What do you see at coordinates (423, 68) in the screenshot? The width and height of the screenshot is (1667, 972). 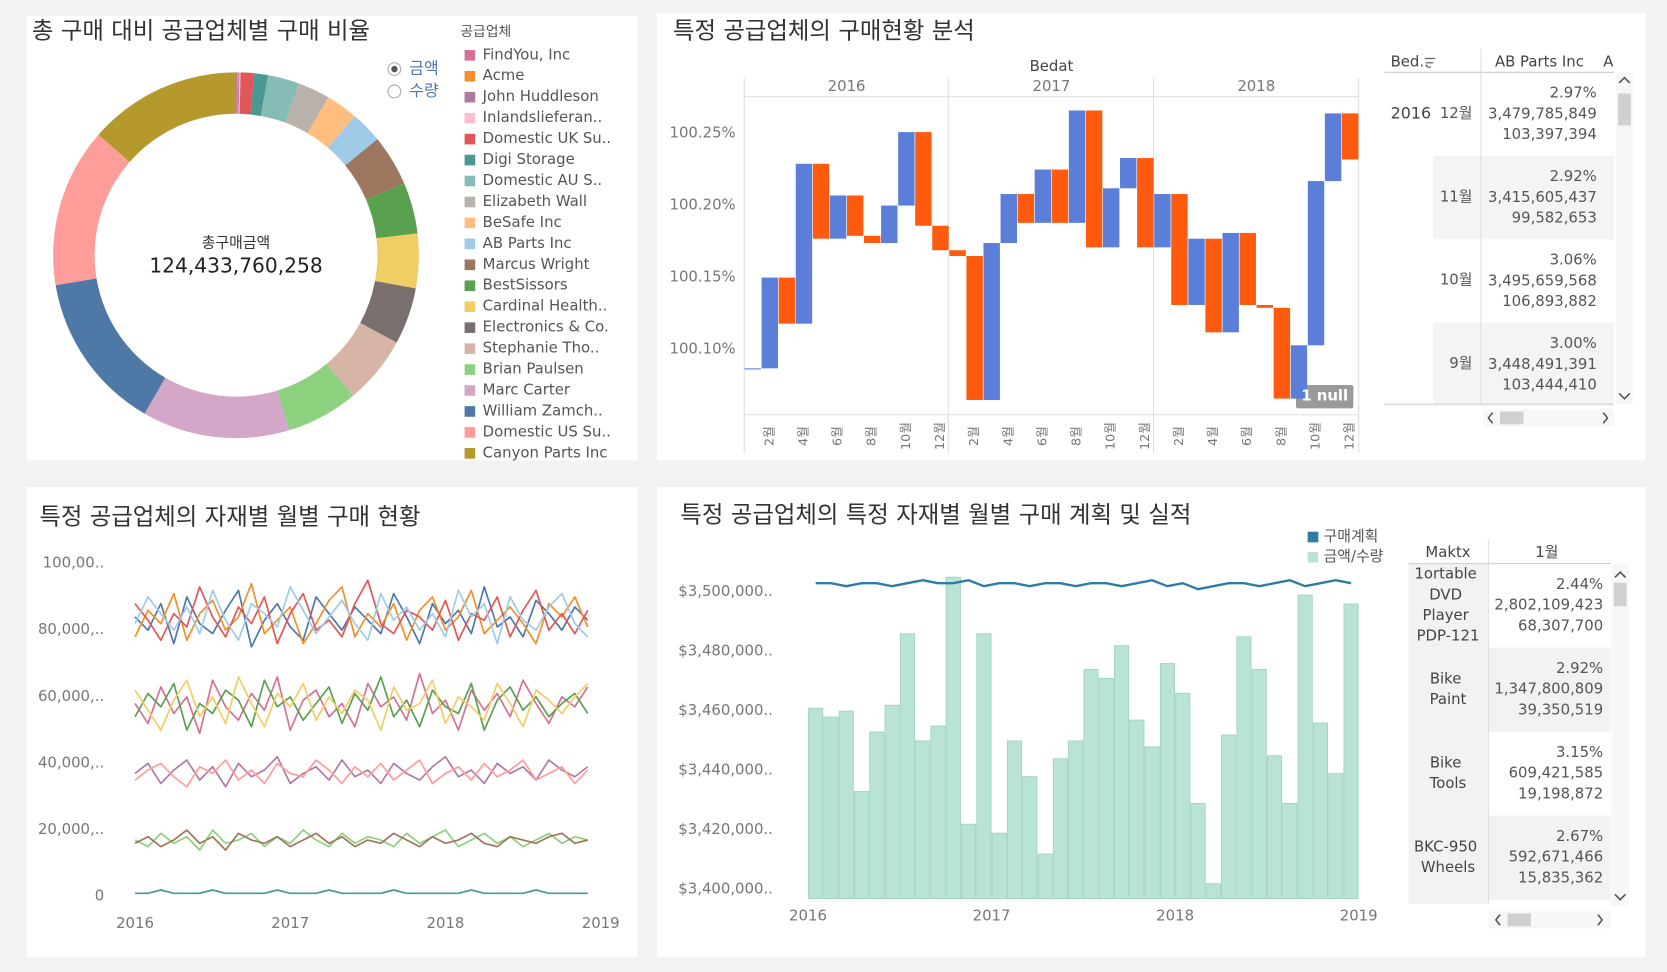 I see `radio-label: 금액` at bounding box center [423, 68].